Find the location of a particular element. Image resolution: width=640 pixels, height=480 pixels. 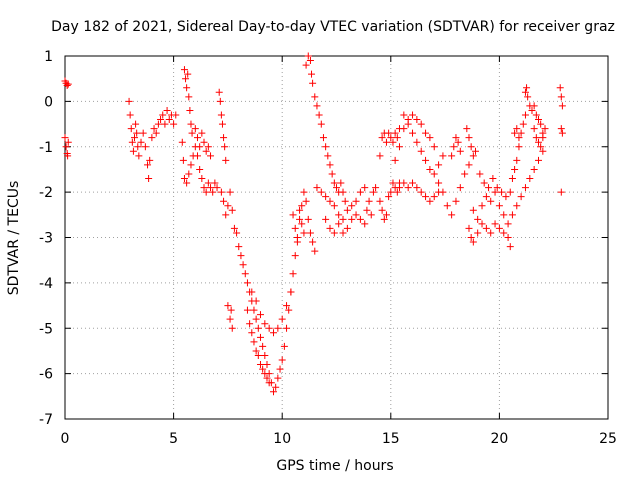

y-tick-label: -6 is located at coordinates (46, 375).